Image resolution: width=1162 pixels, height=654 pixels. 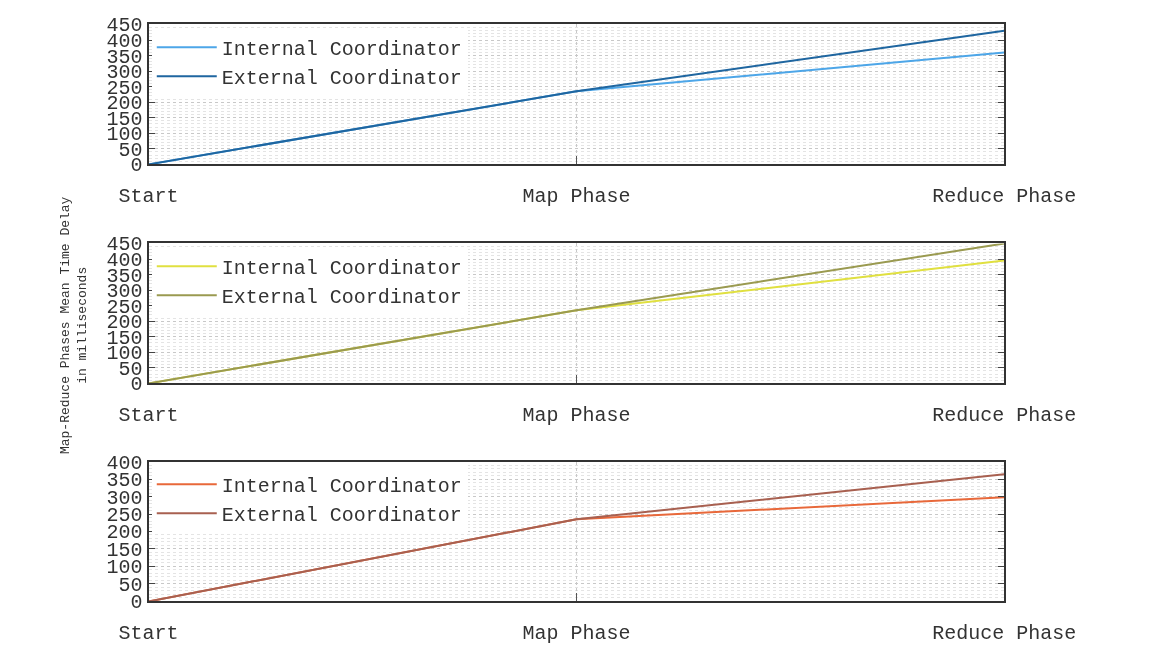 I want to click on y-axis-title: Map-Reduce Phases Mean Time Delay in milliseconds, so click(x=74, y=325).